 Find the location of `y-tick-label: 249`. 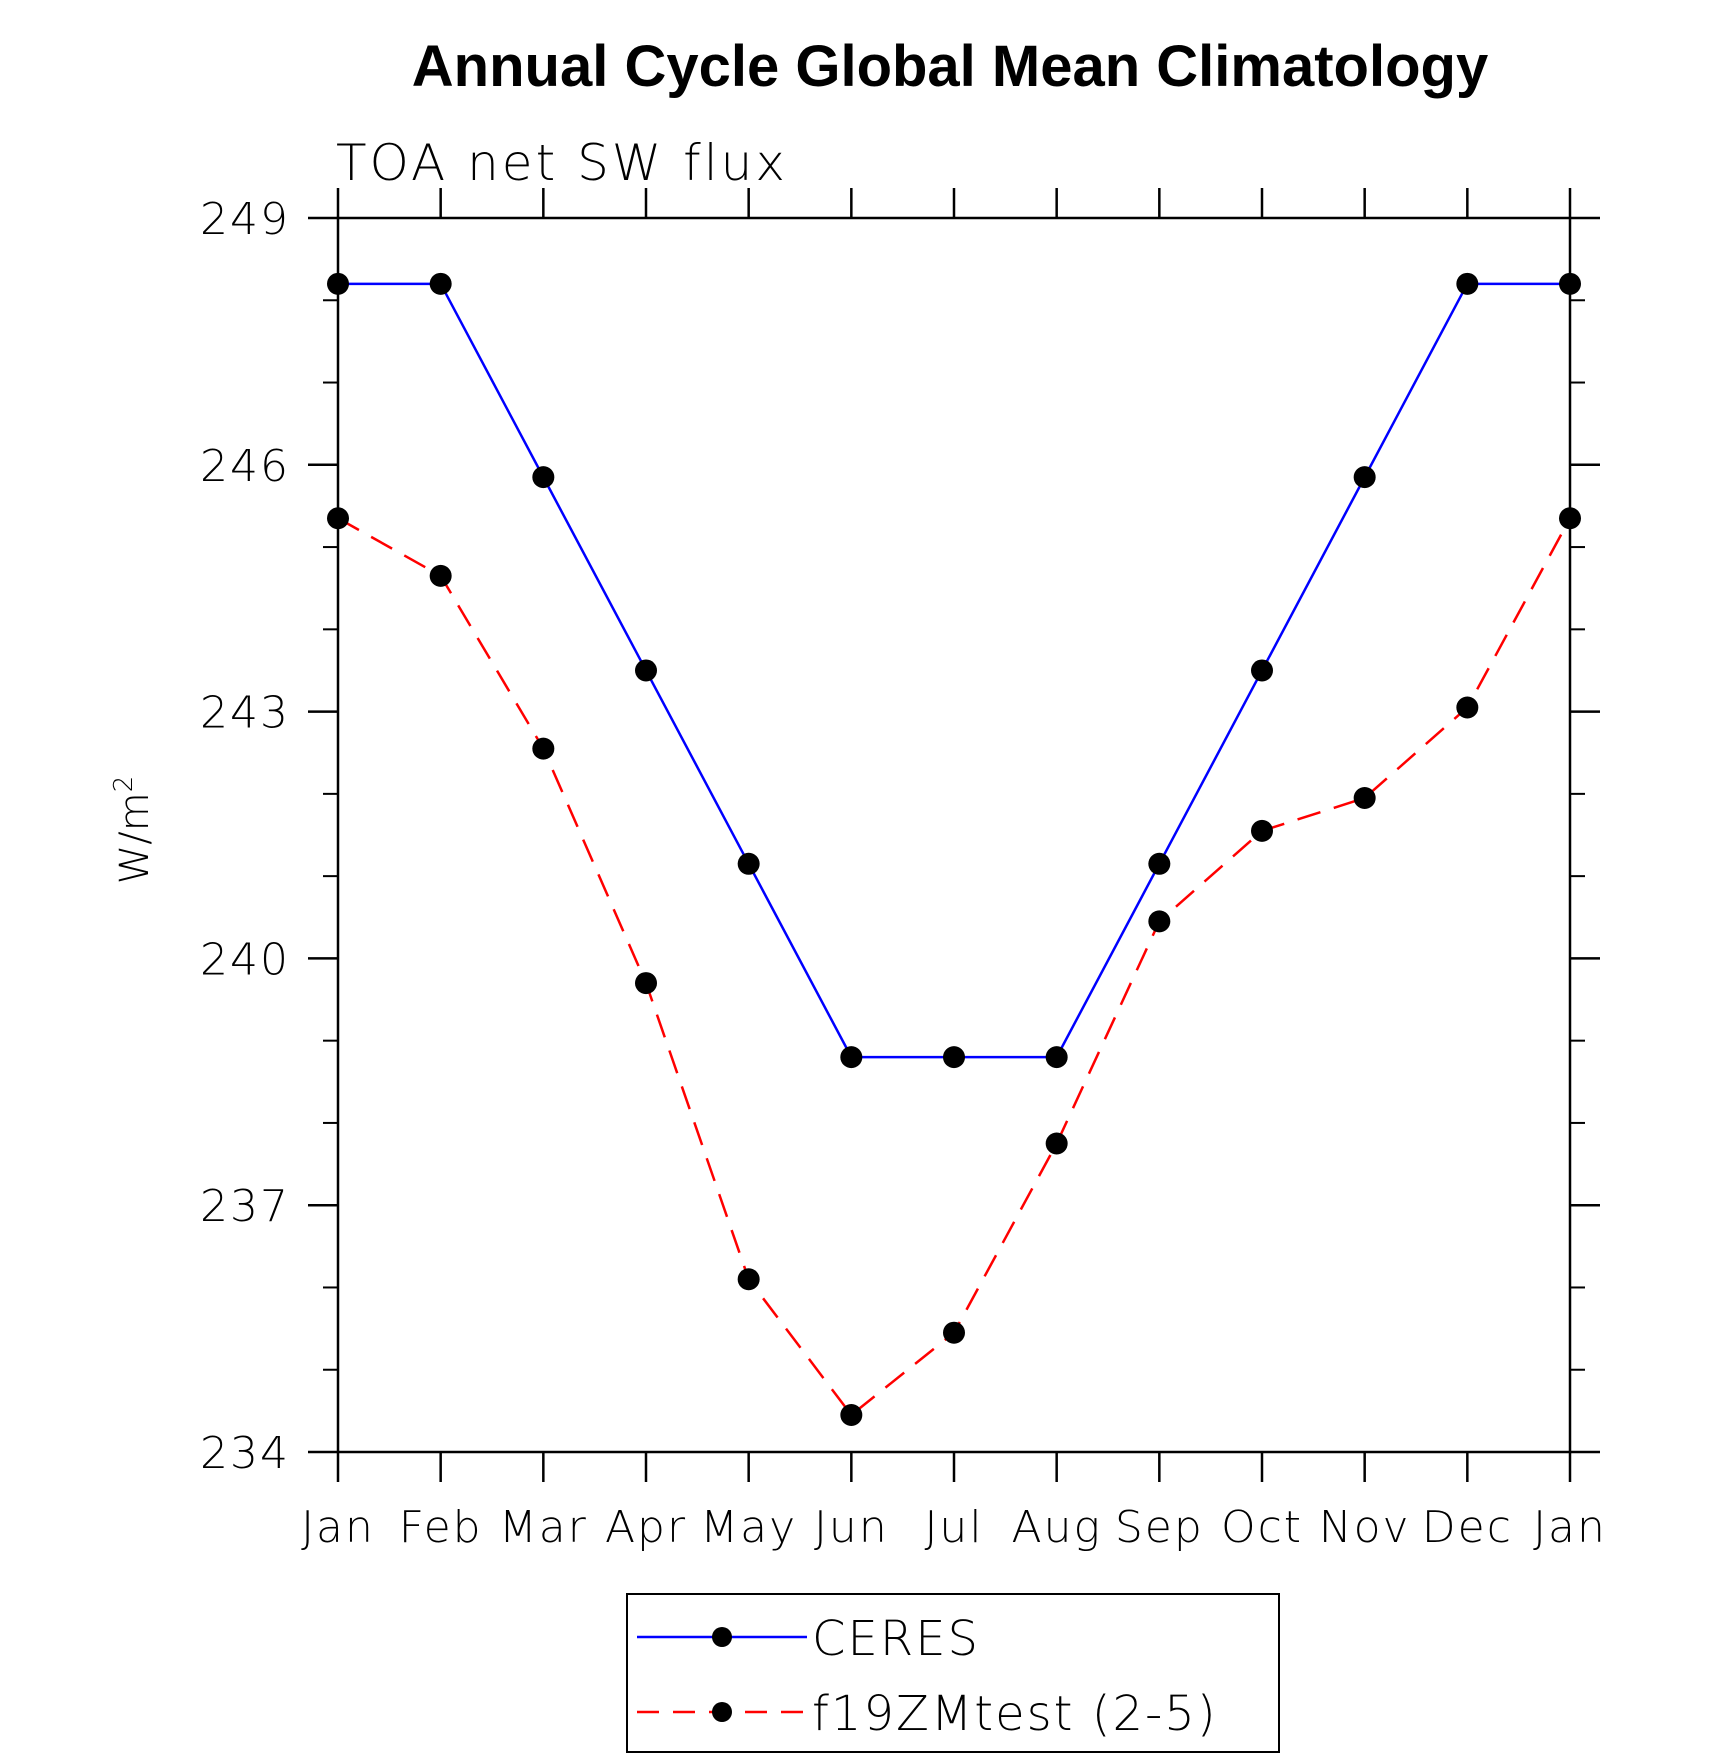

y-tick-label: 249 is located at coordinates (245, 219).